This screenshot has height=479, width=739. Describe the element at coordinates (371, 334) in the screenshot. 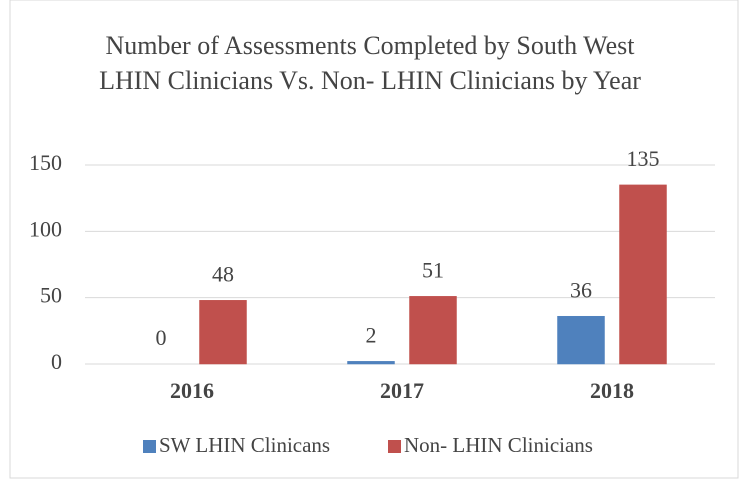

I see `data-label: 2` at that location.